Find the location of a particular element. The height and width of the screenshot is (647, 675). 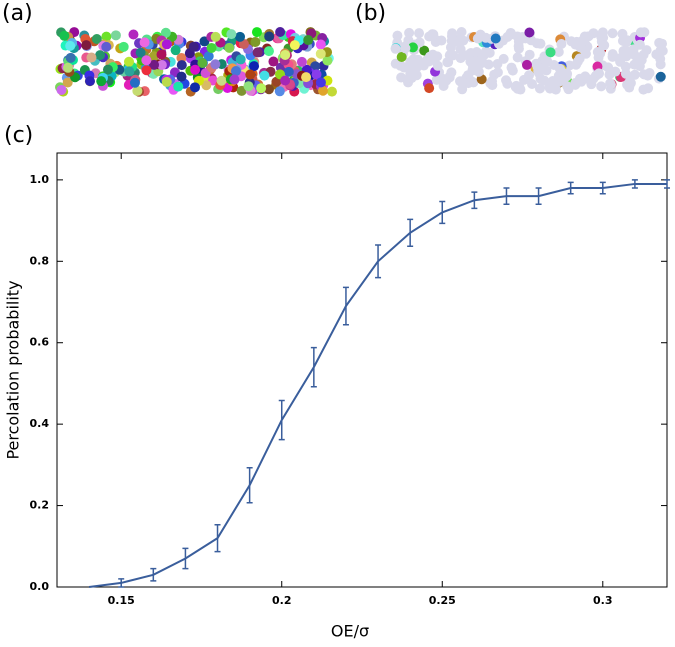

y-tick-label: 1.0 is located at coordinates (40, 179).